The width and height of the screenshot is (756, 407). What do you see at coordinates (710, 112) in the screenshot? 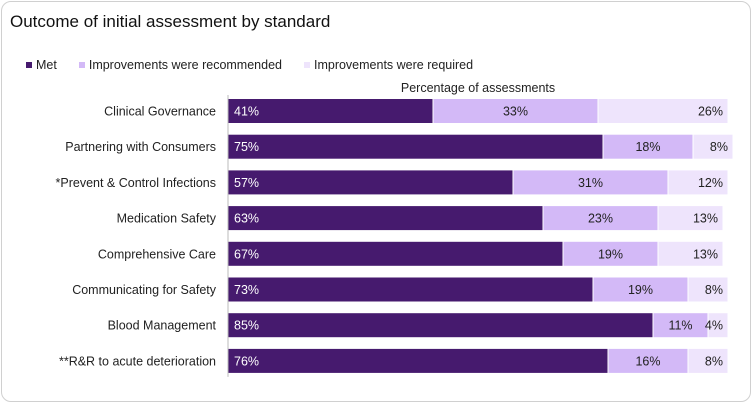
I see `data-label: 26%` at bounding box center [710, 112].